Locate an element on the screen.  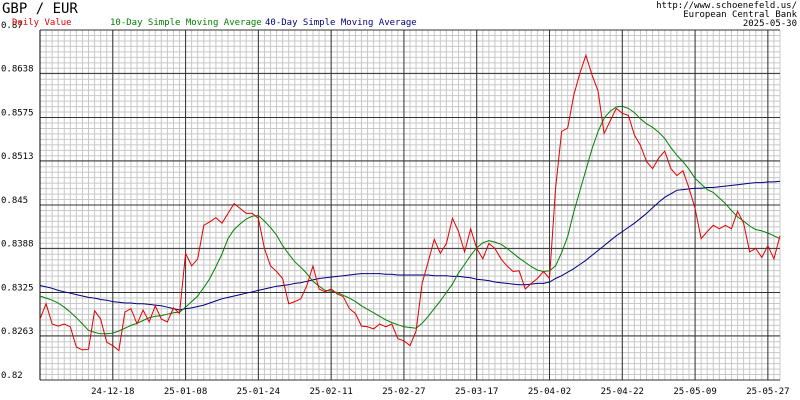
y-tick-label: 0.8575 is located at coordinates (17, 114).